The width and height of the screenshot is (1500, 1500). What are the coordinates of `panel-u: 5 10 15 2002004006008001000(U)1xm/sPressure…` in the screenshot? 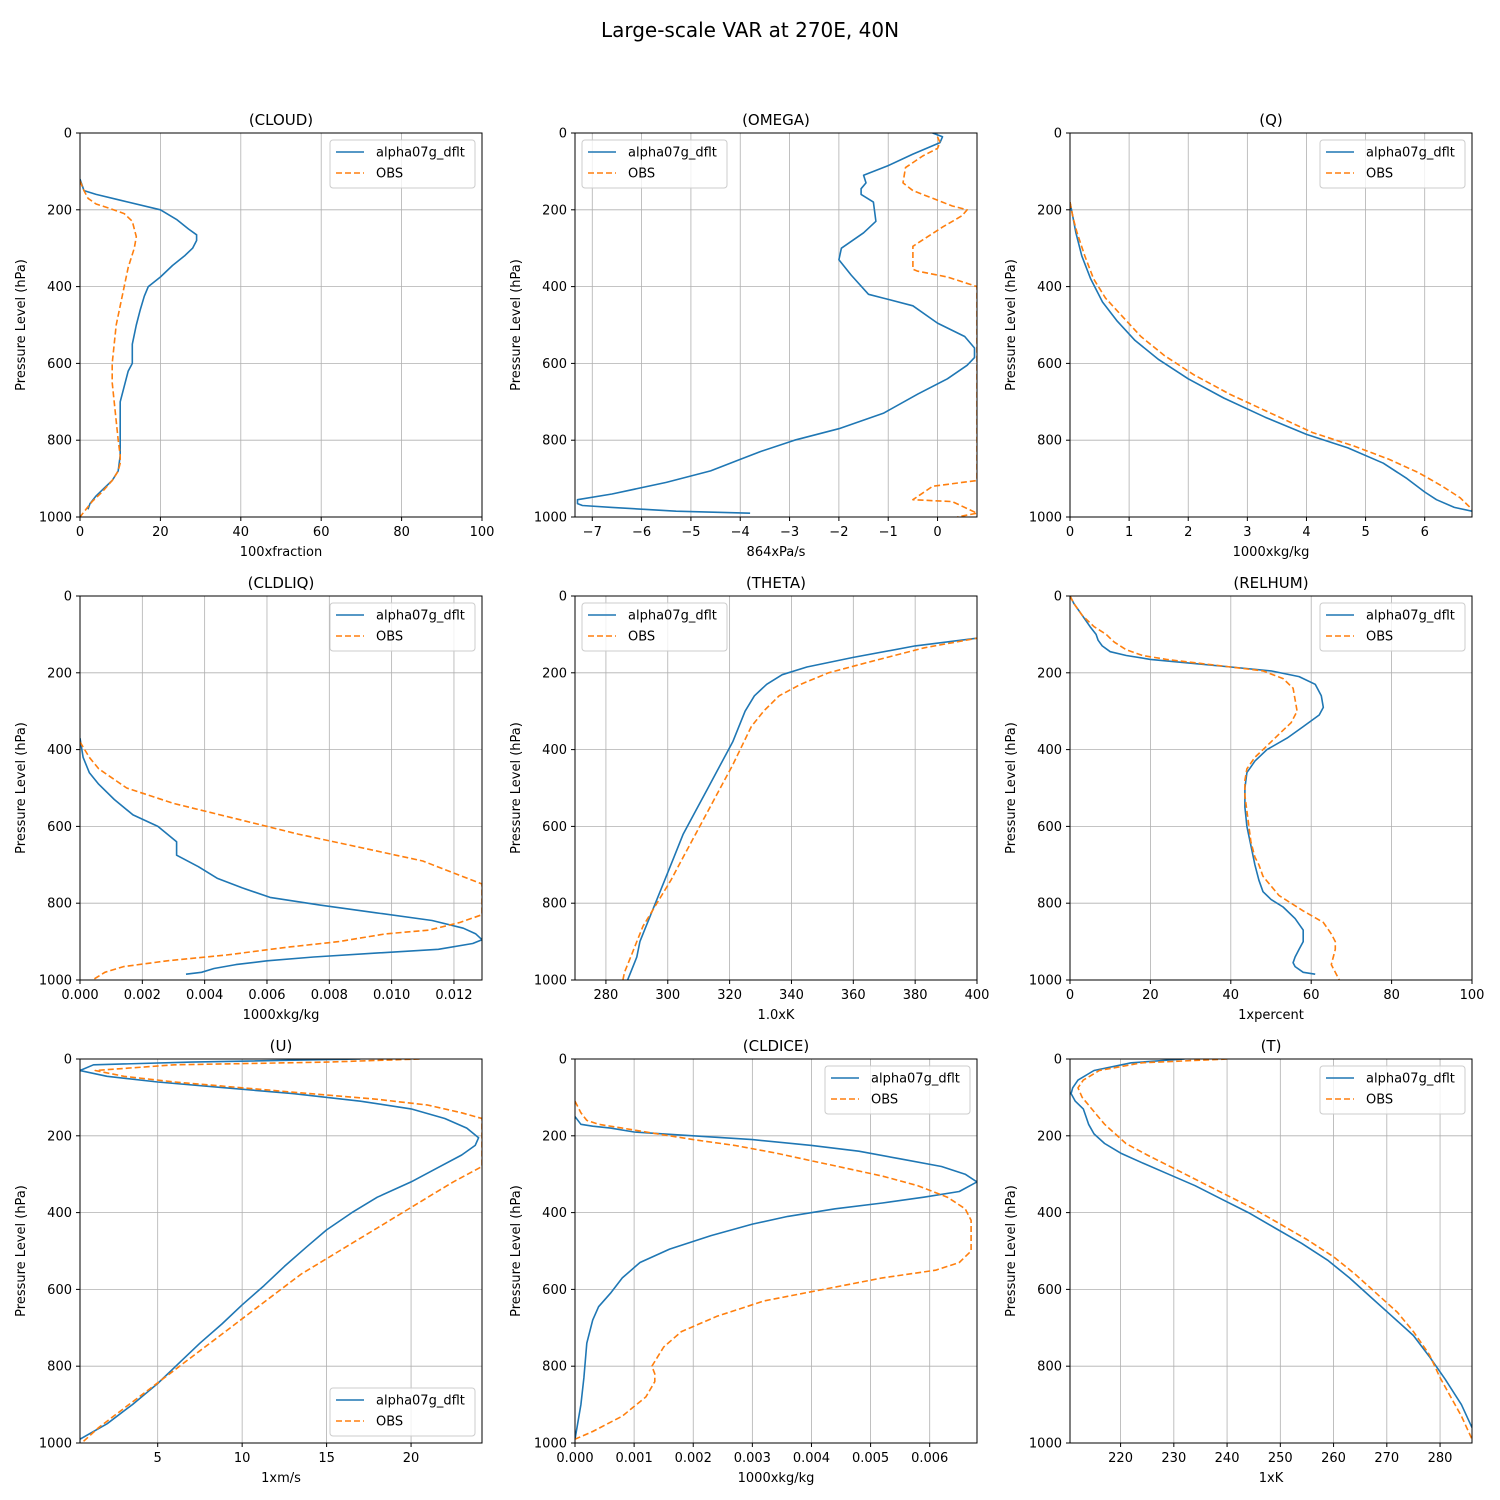 It's located at (248, 1261).